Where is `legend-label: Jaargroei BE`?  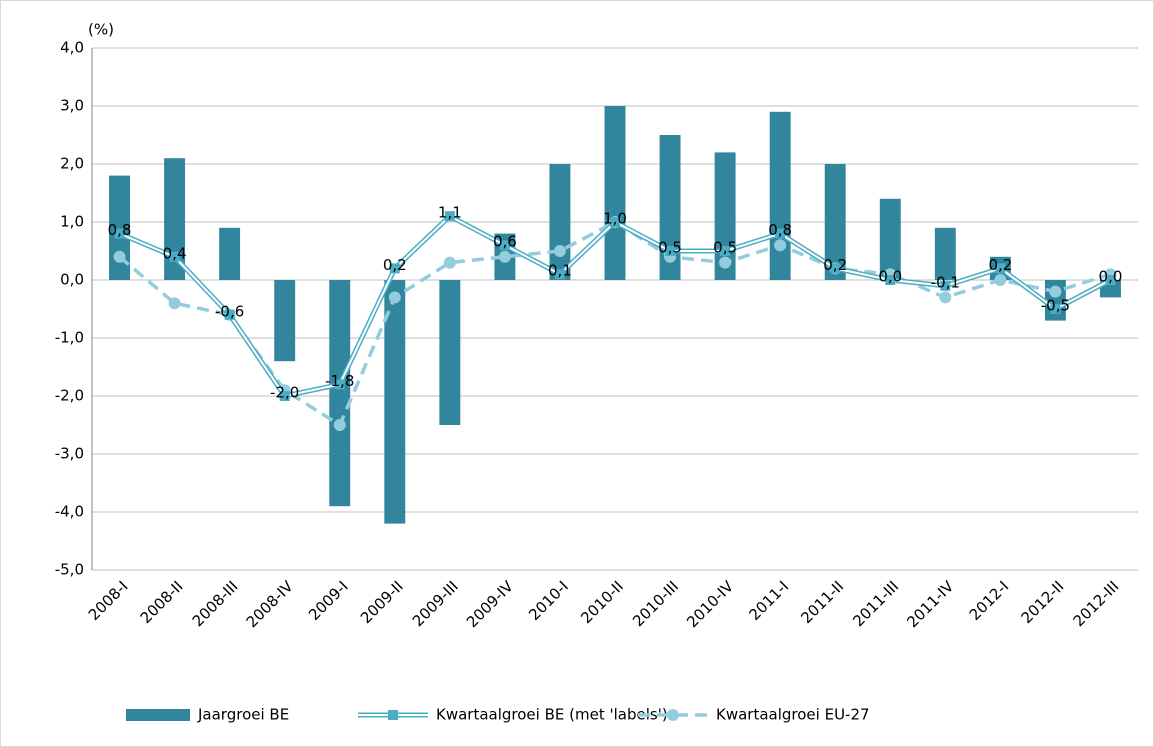 legend-label: Jaargroei BE is located at coordinates (243, 715).